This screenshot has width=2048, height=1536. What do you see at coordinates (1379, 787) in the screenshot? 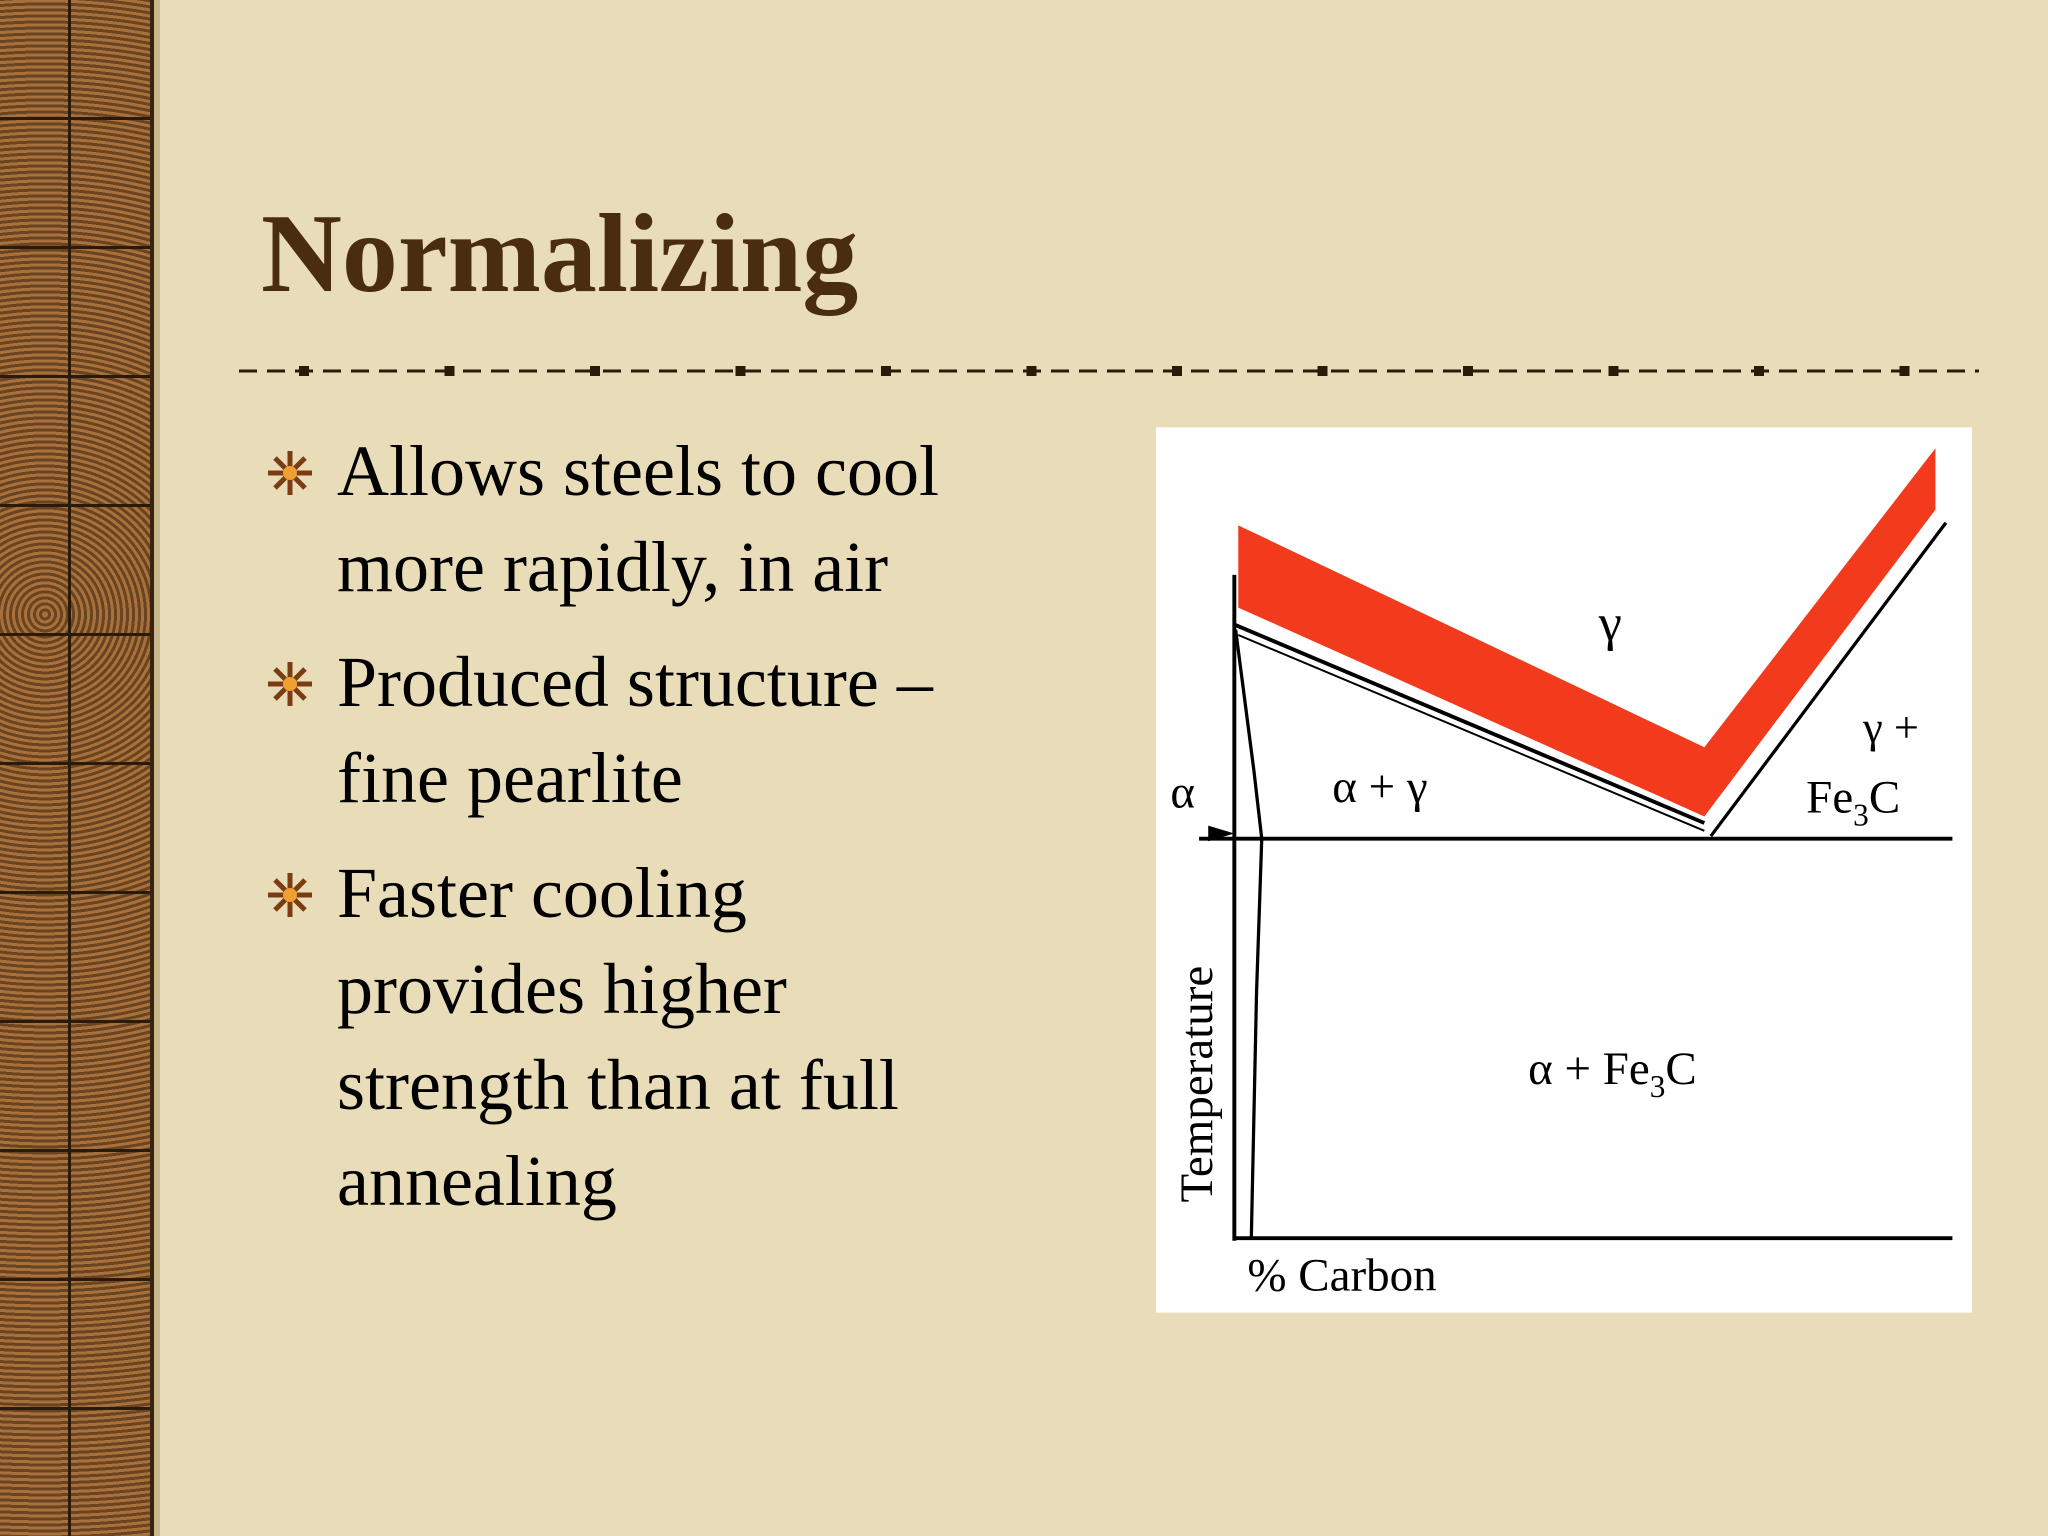
I see `diagram-label: α + γ` at bounding box center [1379, 787].